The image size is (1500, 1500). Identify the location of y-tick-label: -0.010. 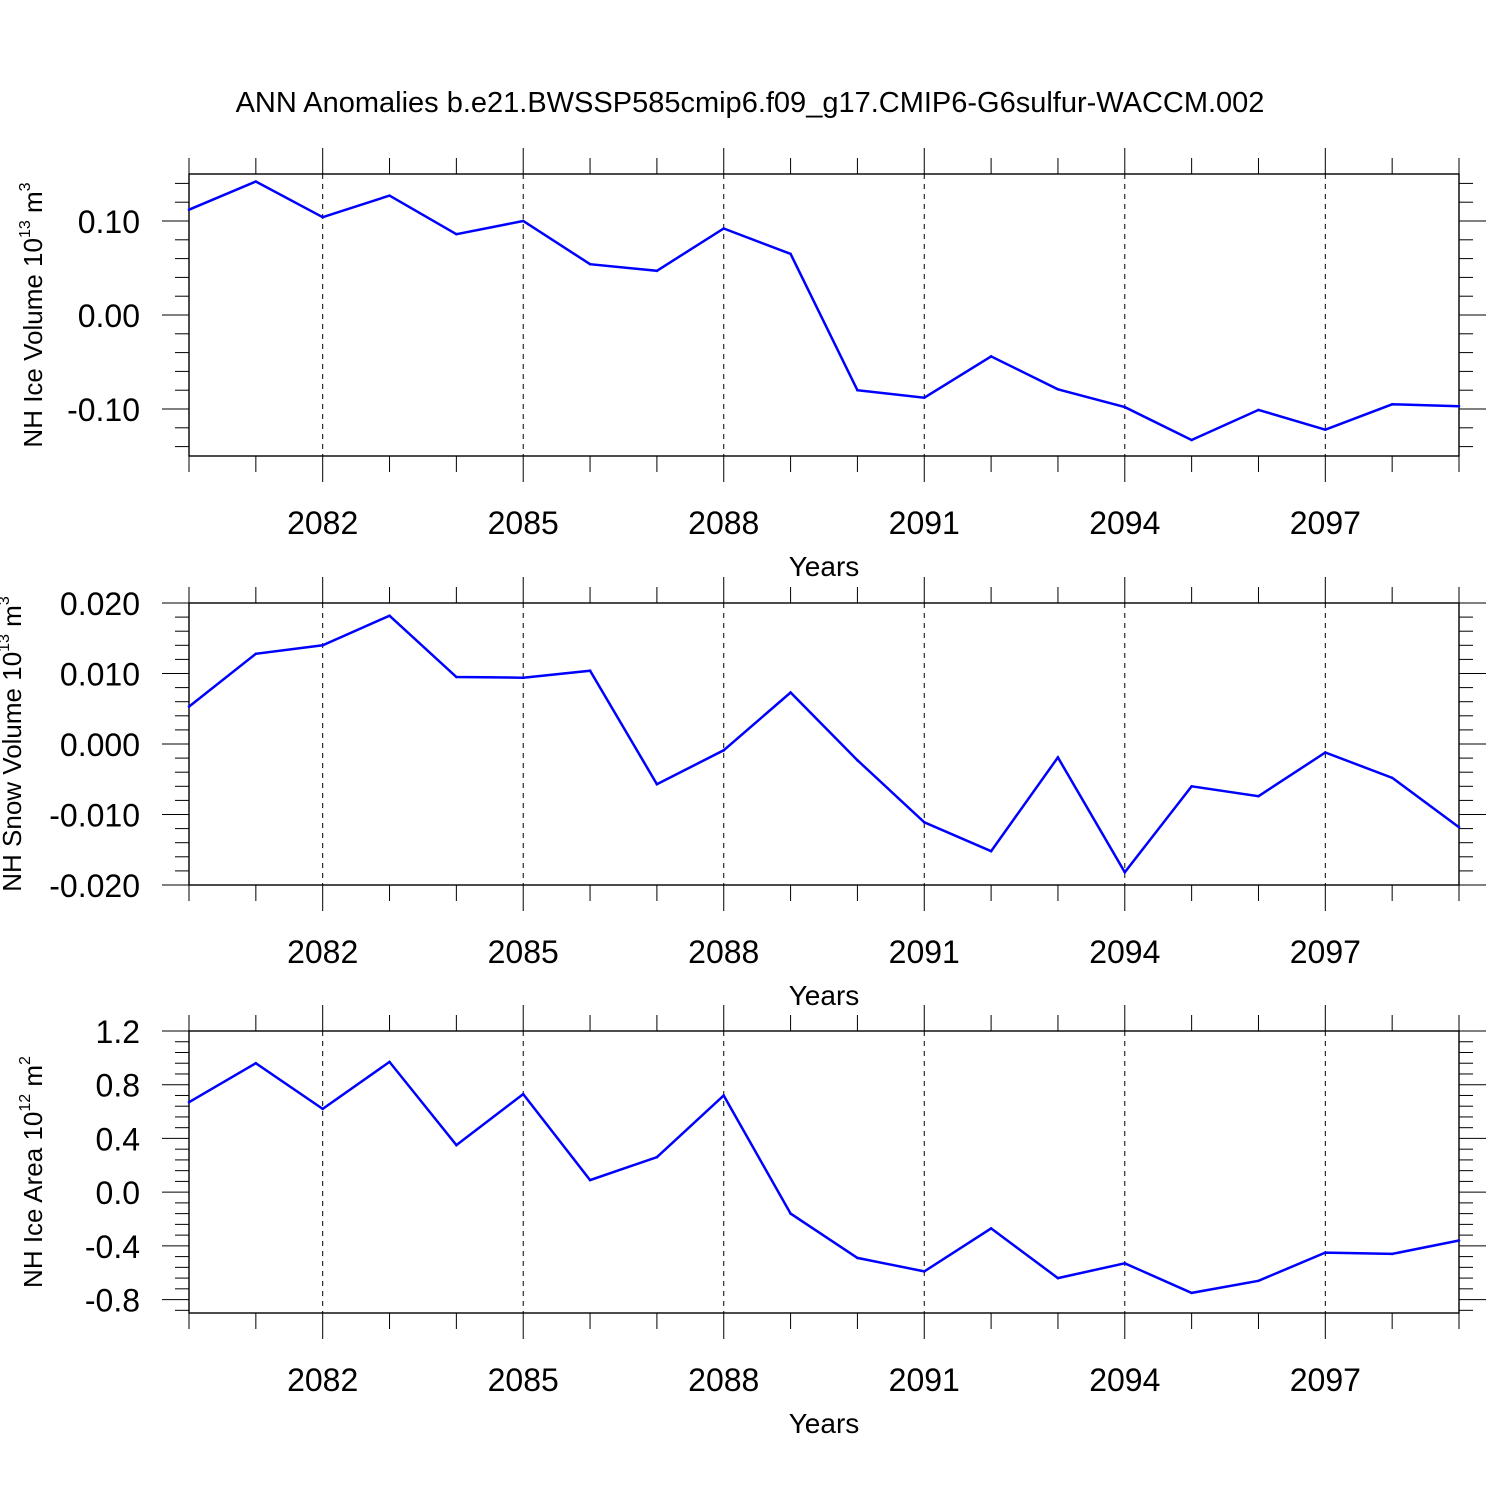
(94, 816).